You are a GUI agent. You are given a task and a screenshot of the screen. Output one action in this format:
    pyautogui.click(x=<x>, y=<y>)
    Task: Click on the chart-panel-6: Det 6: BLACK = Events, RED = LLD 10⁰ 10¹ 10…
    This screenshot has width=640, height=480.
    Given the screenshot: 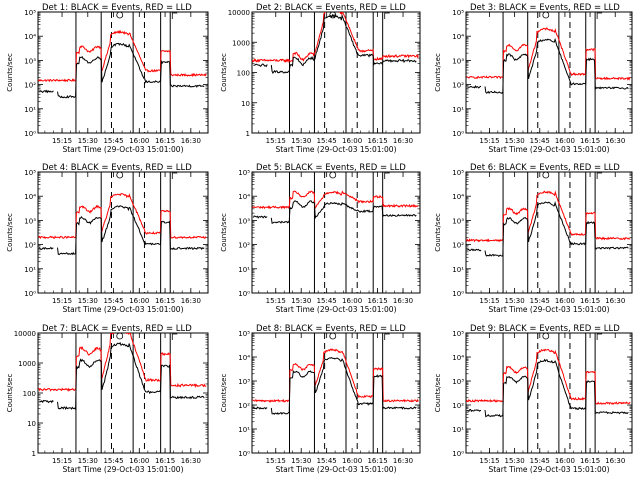 What is the action you would take?
    pyautogui.click(x=533, y=238)
    